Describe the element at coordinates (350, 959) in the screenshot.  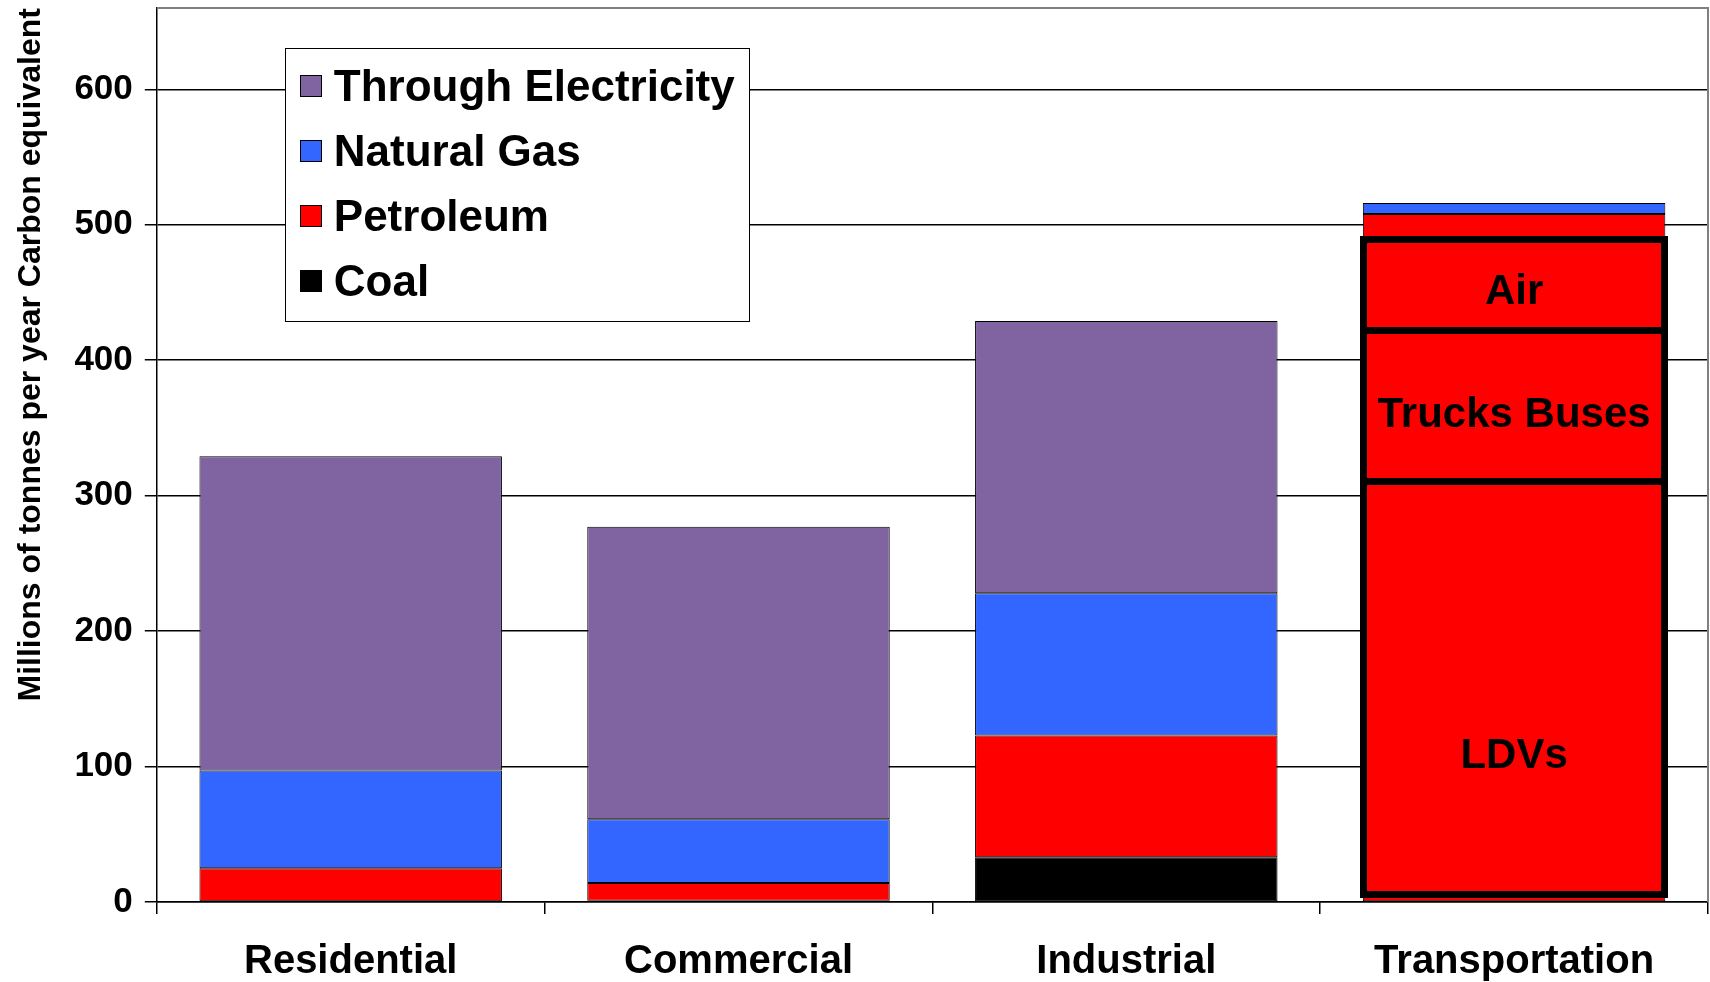
I see `x-tick-label: Residential` at that location.